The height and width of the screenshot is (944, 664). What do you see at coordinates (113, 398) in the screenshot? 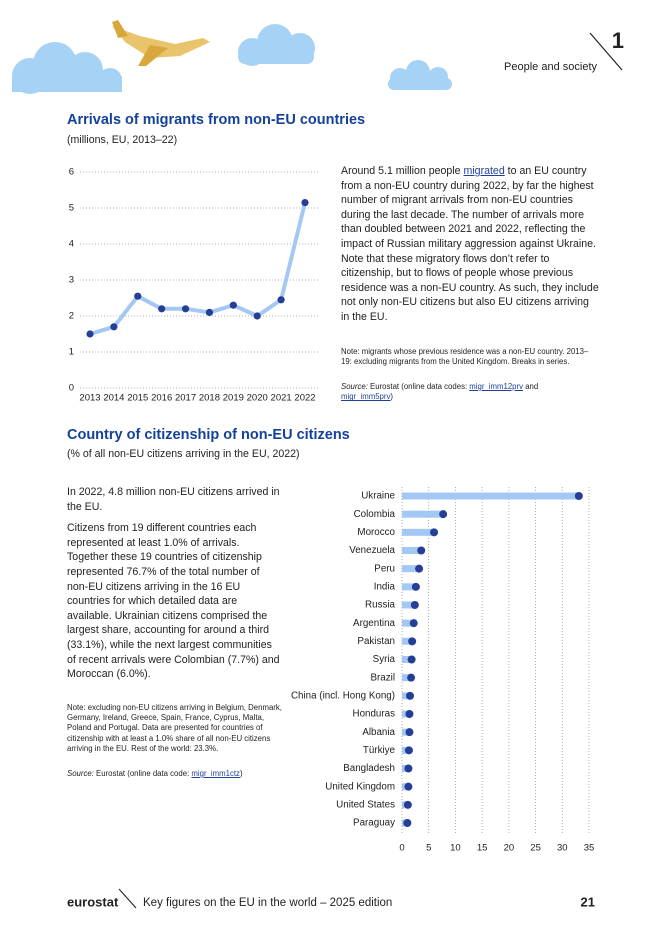
I see `x-tick-label: 2014` at bounding box center [113, 398].